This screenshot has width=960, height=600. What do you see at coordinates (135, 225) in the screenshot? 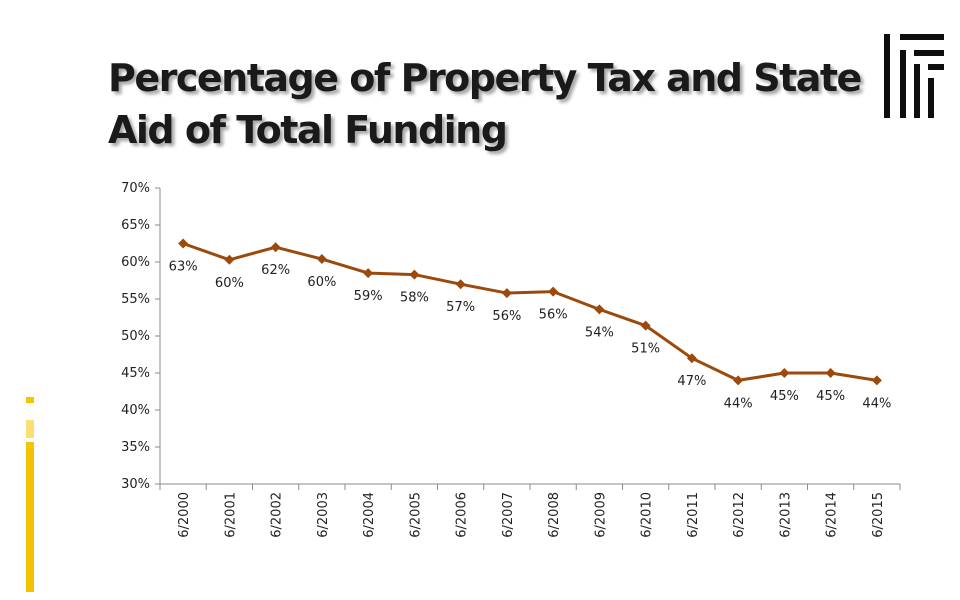
I see `y-tick-label: 65%` at bounding box center [135, 225].